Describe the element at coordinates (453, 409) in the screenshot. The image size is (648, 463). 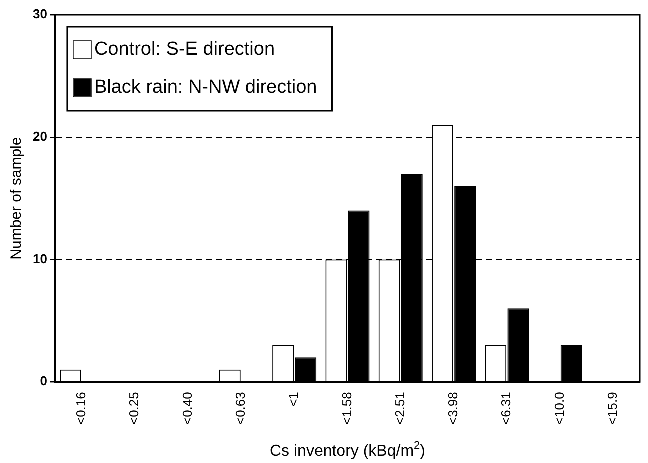
I see `x-tick-label: <3.98` at that location.